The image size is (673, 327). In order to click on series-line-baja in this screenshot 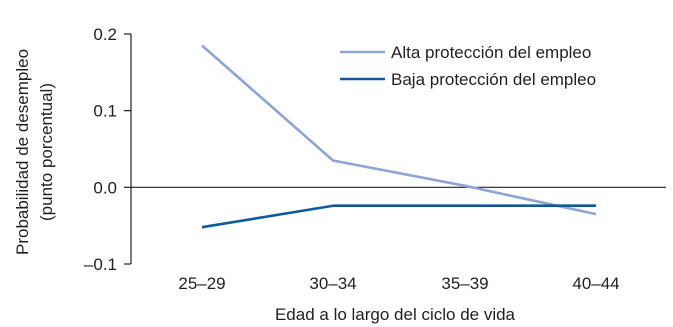, I will do `click(398, 216)`.